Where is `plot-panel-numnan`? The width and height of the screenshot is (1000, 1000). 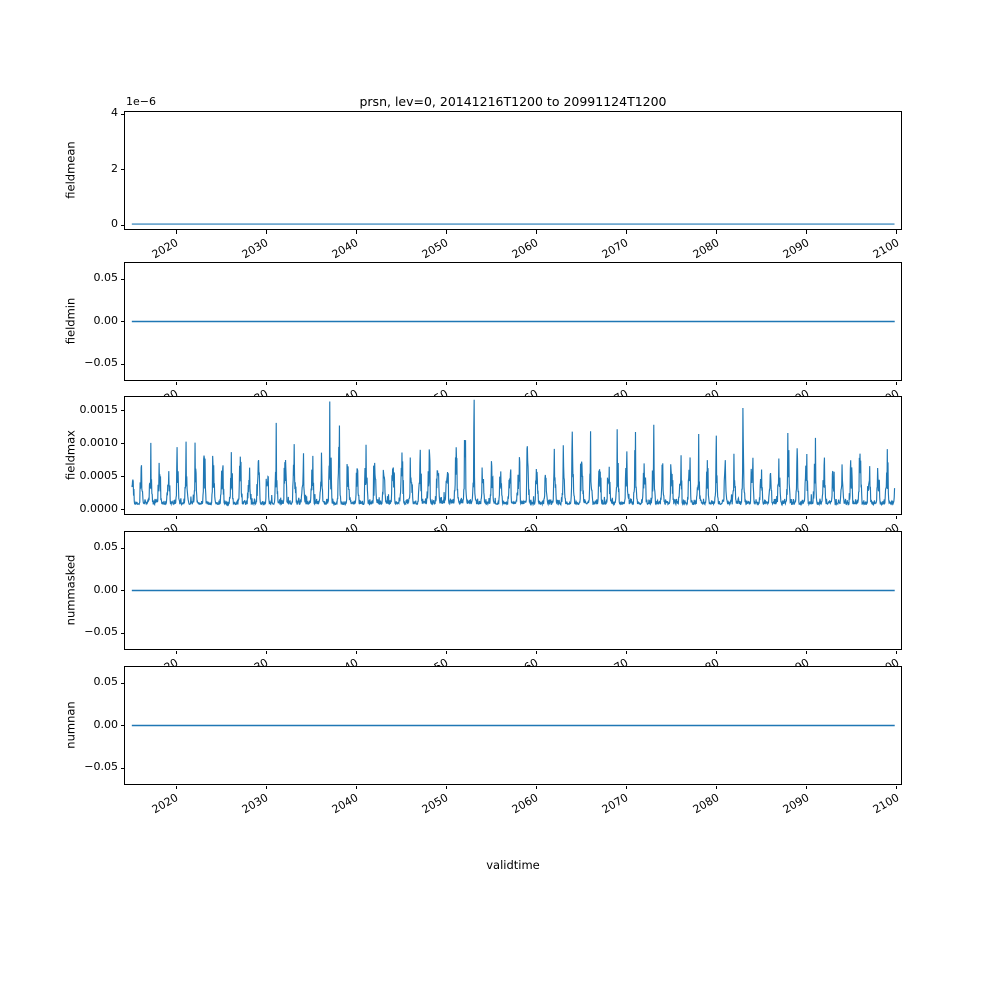
plot-panel-numnan is located at coordinates (513, 725).